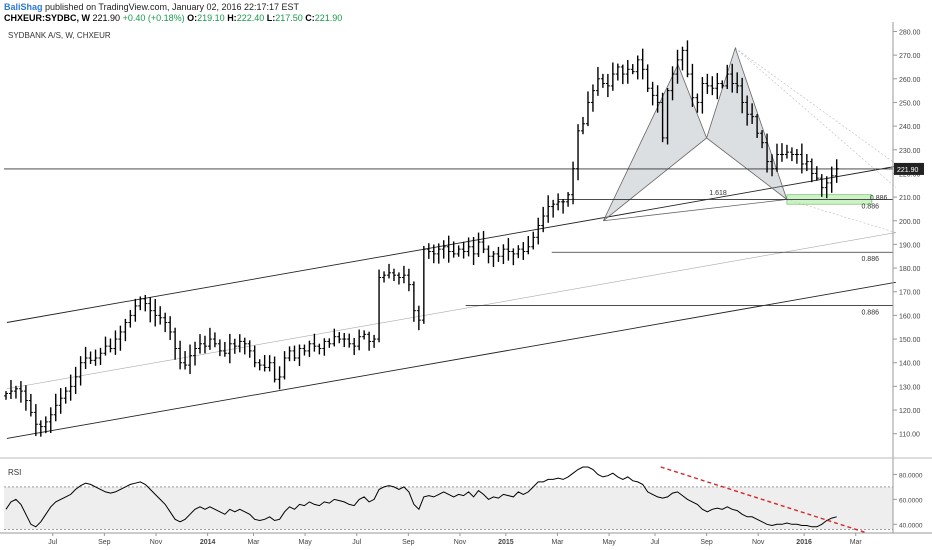 This screenshot has height=550, width=932. I want to click on fan-line, so click(841, 216).